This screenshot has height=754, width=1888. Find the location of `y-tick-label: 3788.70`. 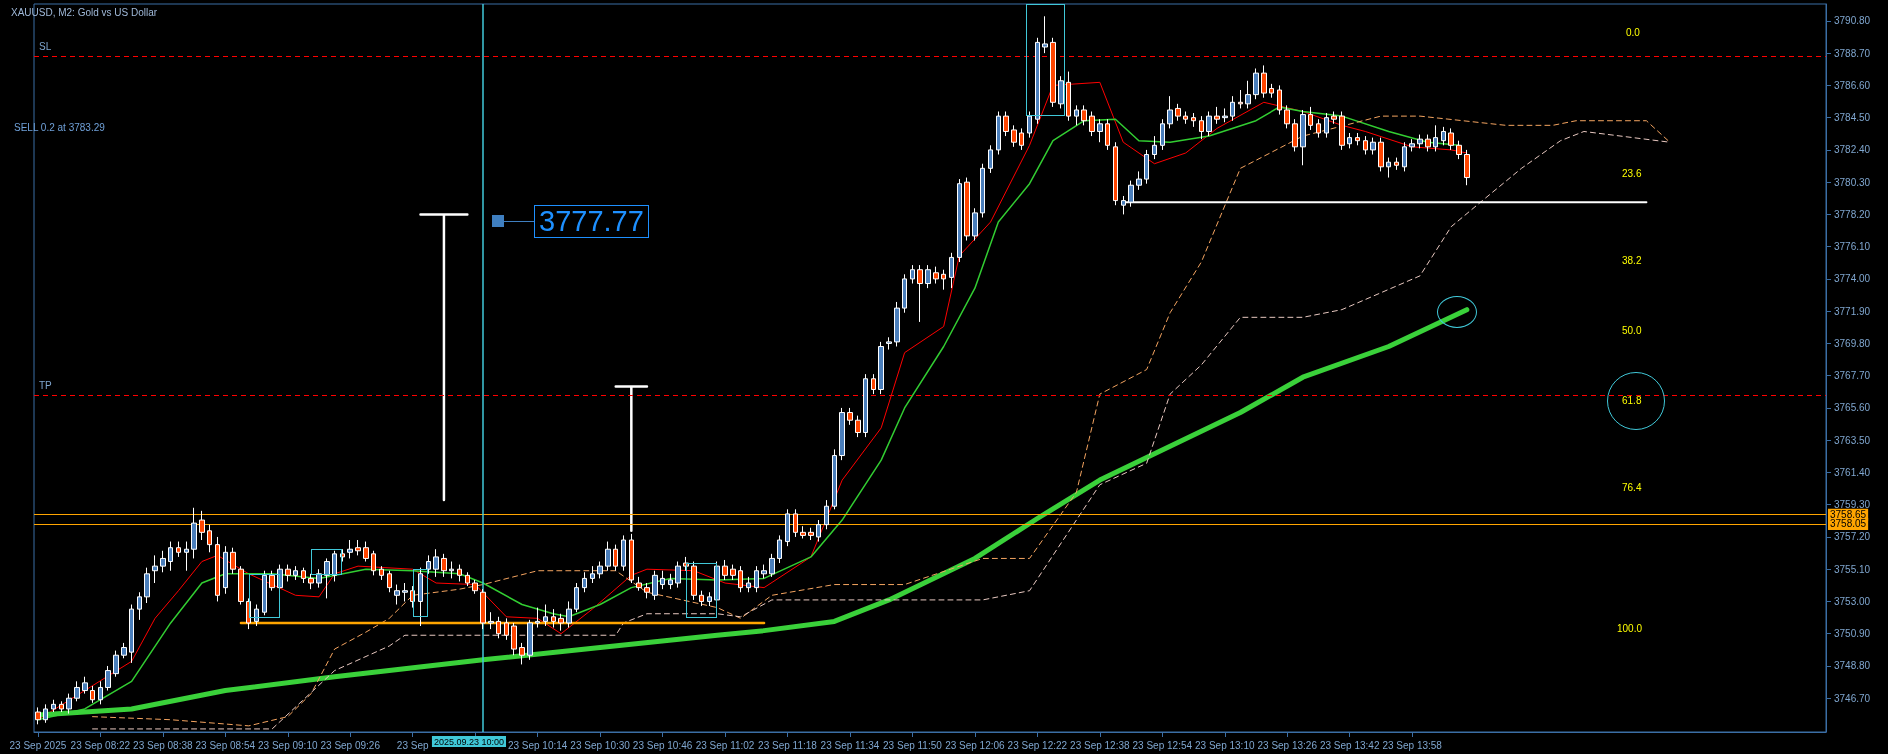

y-tick-label: 3788.70 is located at coordinates (1852, 53).